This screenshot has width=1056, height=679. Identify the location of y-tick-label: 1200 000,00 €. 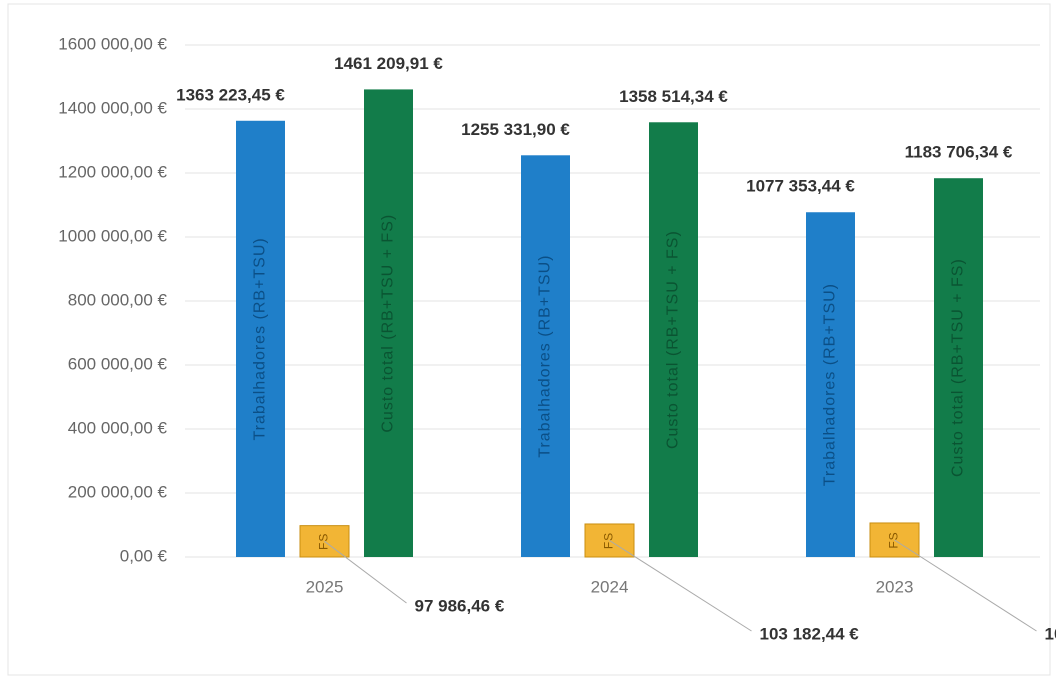
(112, 171).